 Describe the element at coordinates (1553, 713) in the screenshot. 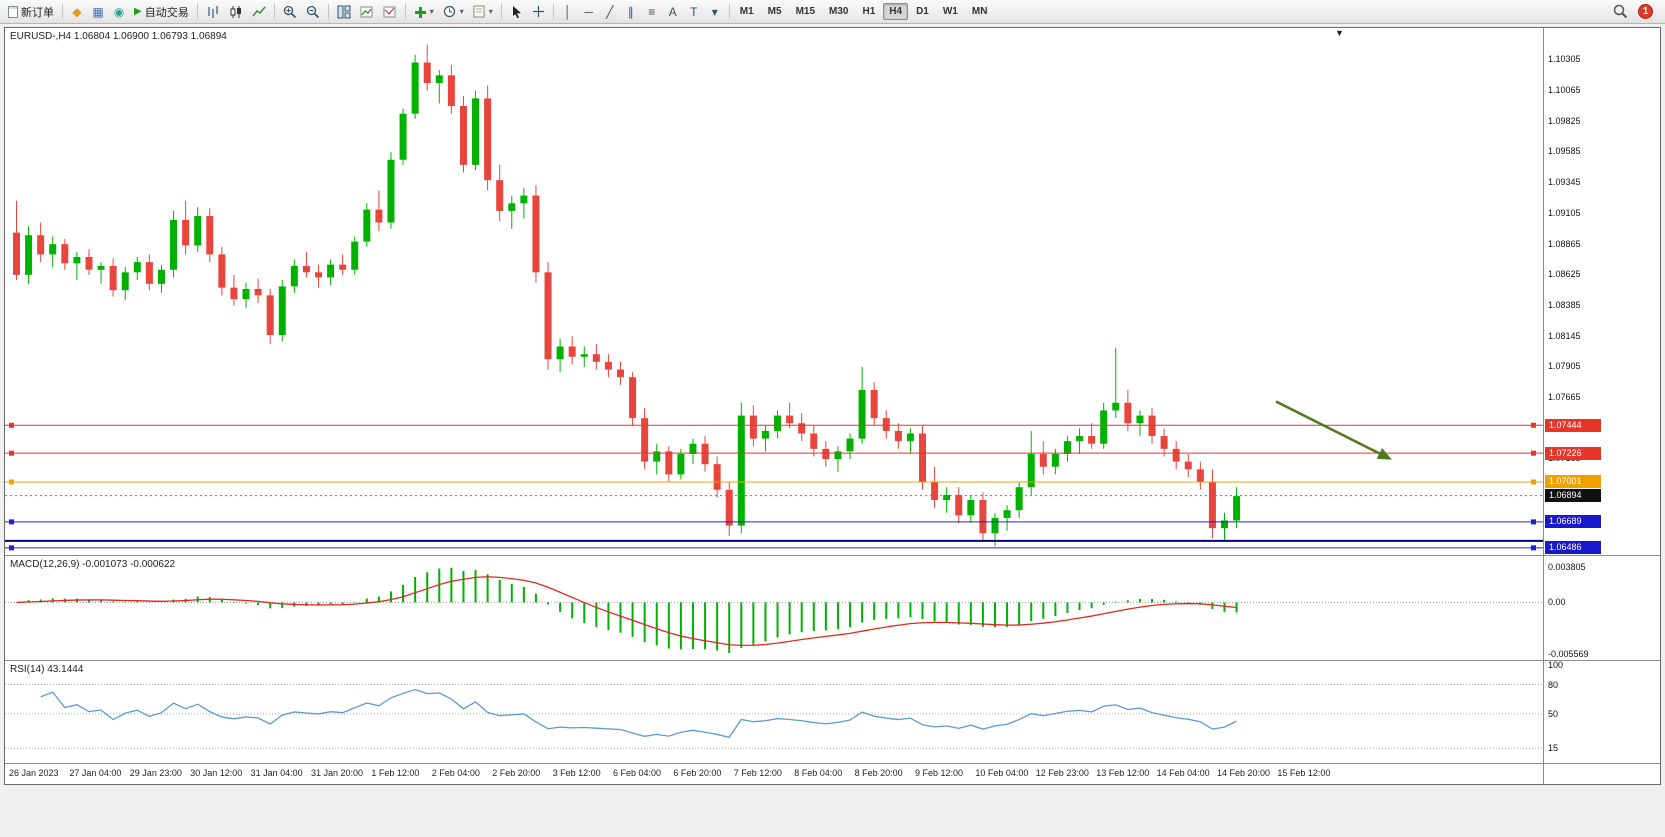

I see `rsi-axis-label: 50` at that location.